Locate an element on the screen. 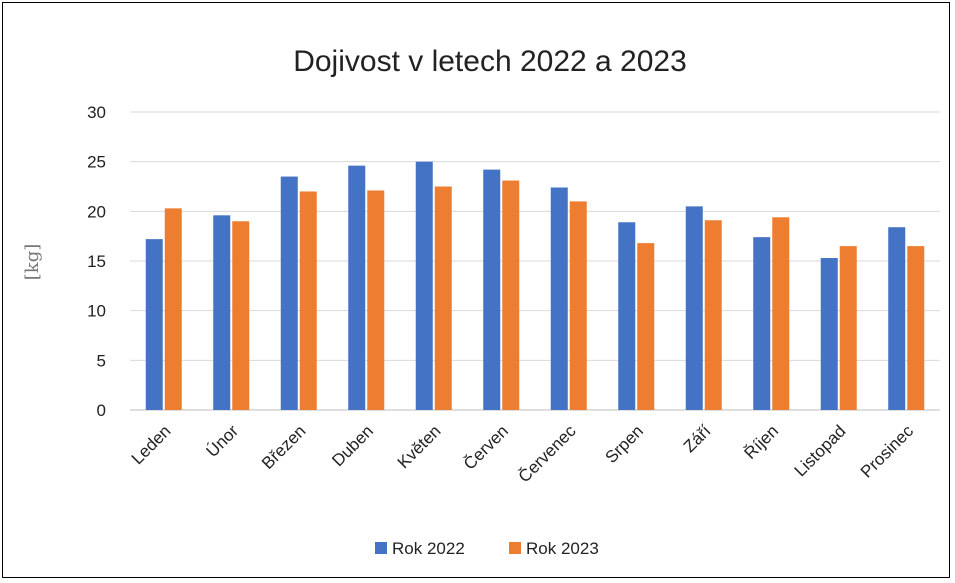 The width and height of the screenshot is (955, 583). y-tick-label: 25 is located at coordinates (96, 162).